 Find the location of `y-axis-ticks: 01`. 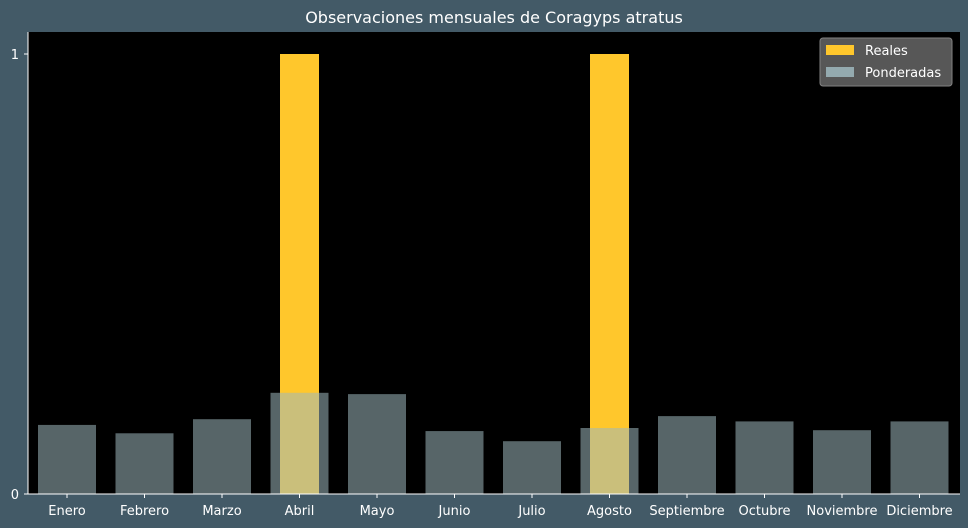

y-axis-ticks: 01 is located at coordinates (19, 275).